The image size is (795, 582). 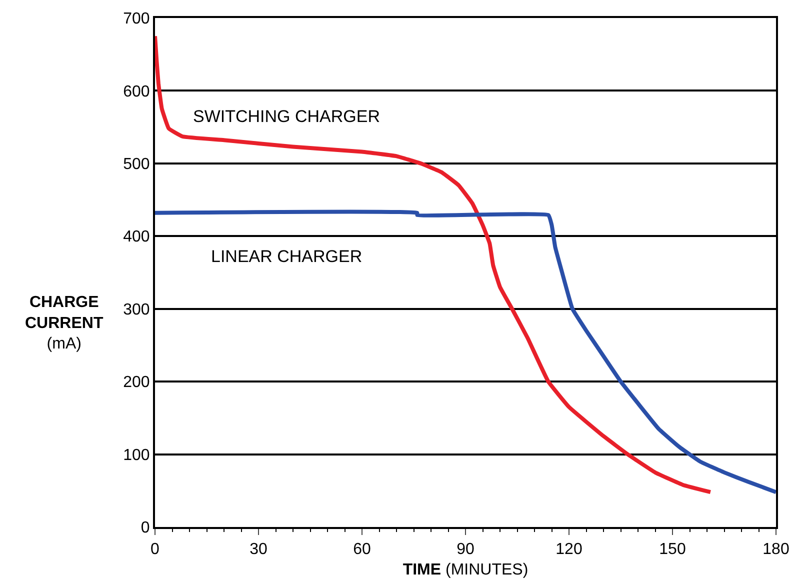 I want to click on y-axis-title: CHARGE CURRENT (mA), so click(x=64, y=323).